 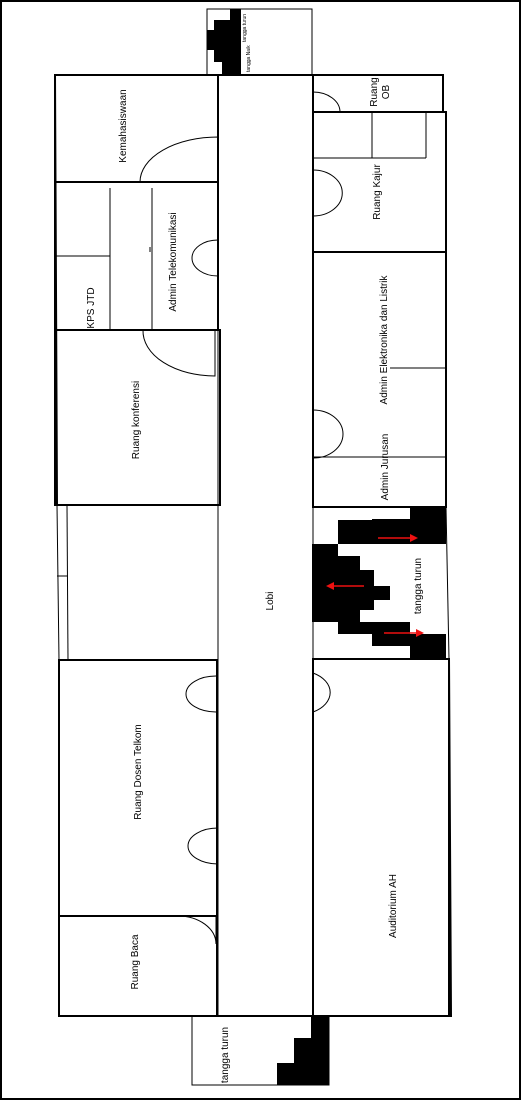 I want to click on room-label: Ruang Kajur, so click(x=377, y=192).